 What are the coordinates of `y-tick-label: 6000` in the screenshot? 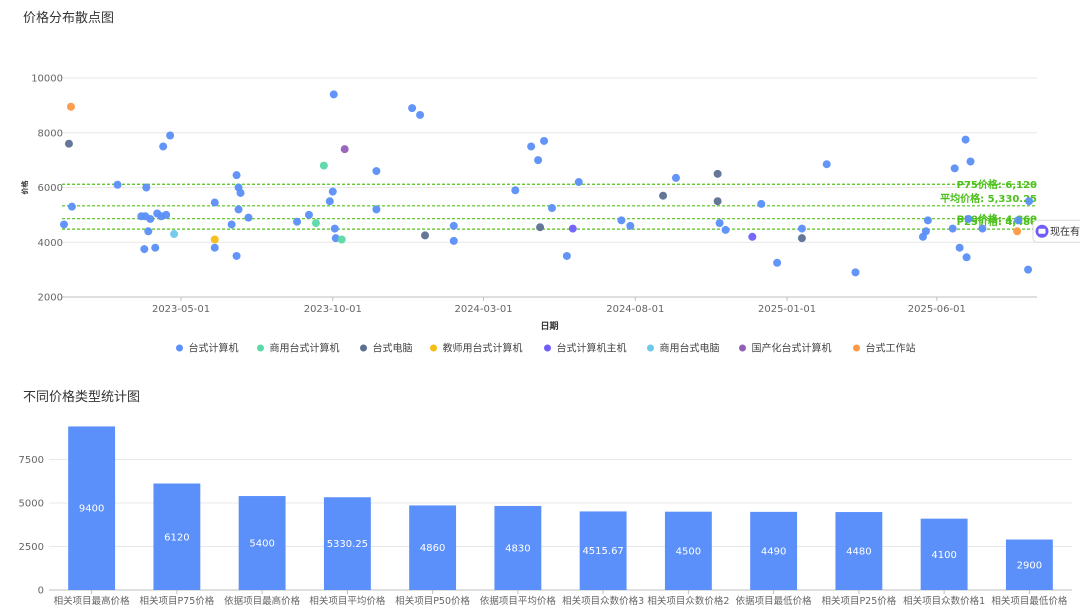 It's located at (50, 188).